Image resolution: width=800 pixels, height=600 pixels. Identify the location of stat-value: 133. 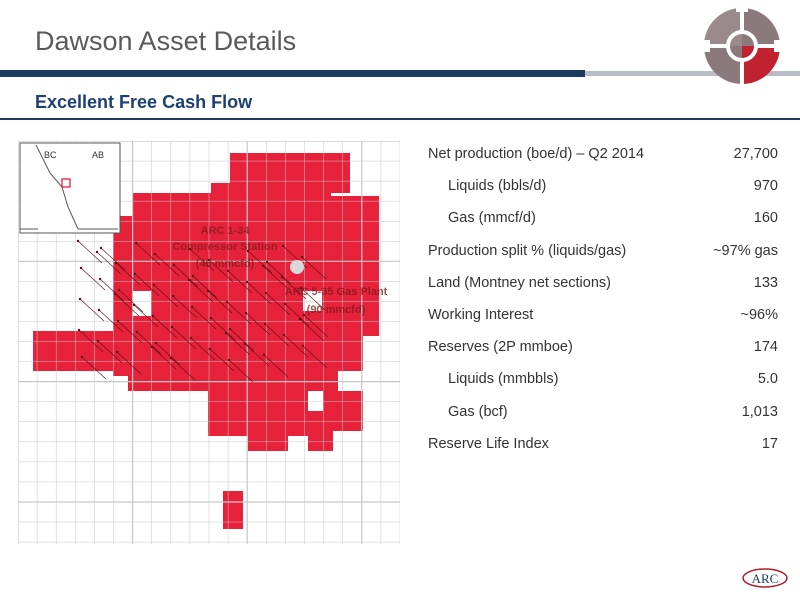
(765, 282).